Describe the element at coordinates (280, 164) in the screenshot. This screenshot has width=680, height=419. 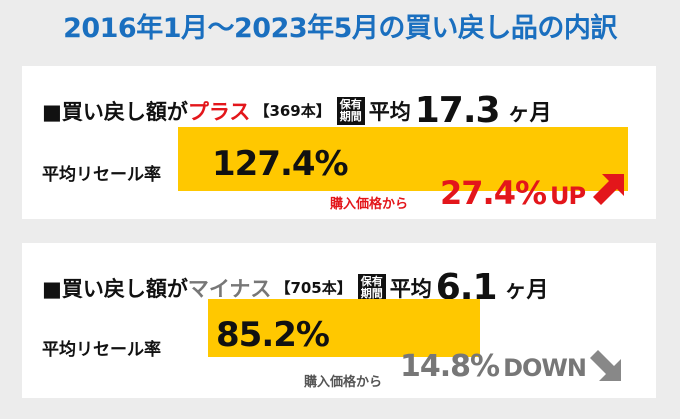
I see `resale-rate-value: 127.4%` at that location.